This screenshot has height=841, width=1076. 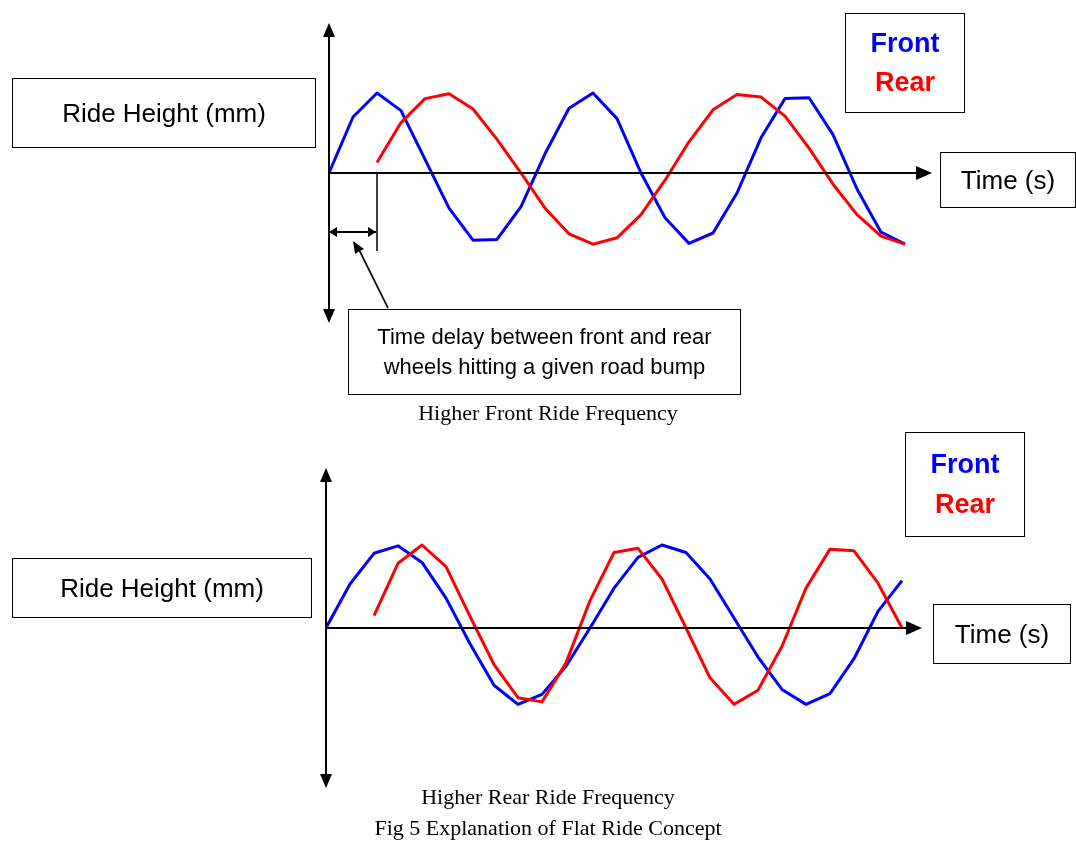 I want to click on text: Higher Front Ride Frequency, so click(x=548, y=413).